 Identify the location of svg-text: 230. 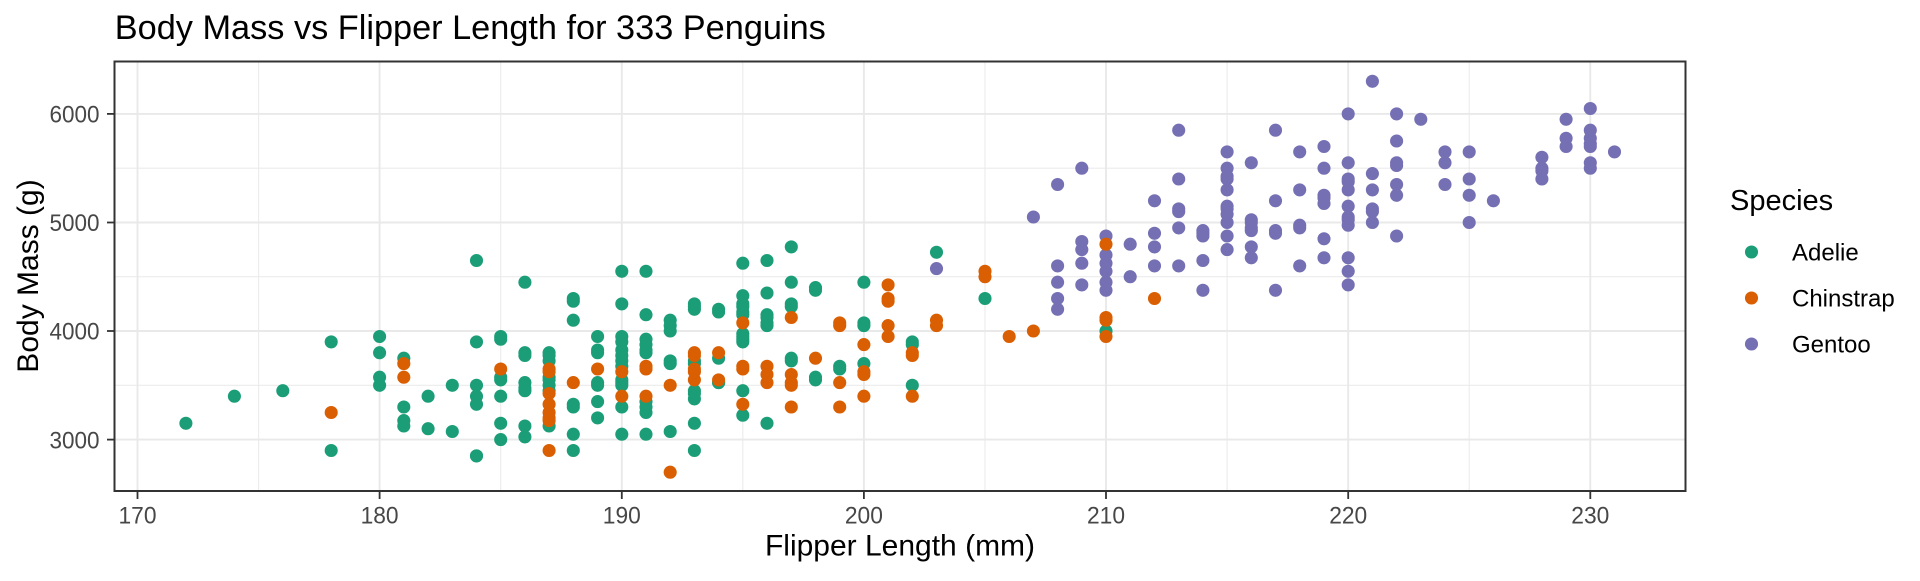
(1590, 516).